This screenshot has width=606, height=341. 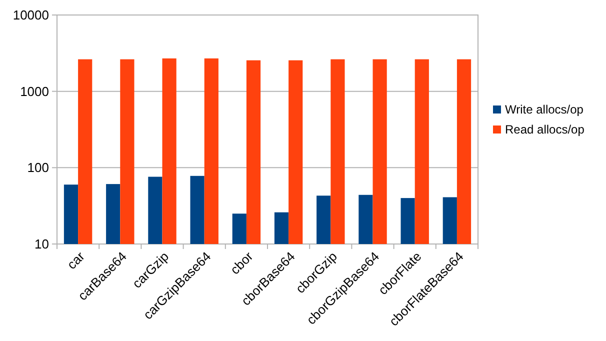 What do you see at coordinates (38, 168) in the screenshot?
I see `y-tick-label: 100` at bounding box center [38, 168].